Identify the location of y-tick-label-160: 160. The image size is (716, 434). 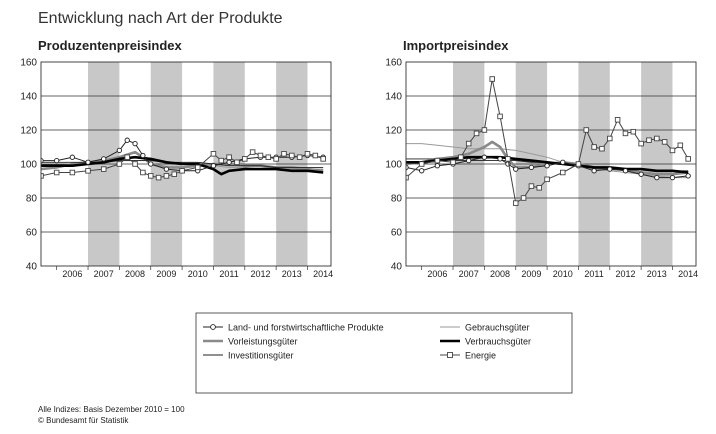
(28, 63).